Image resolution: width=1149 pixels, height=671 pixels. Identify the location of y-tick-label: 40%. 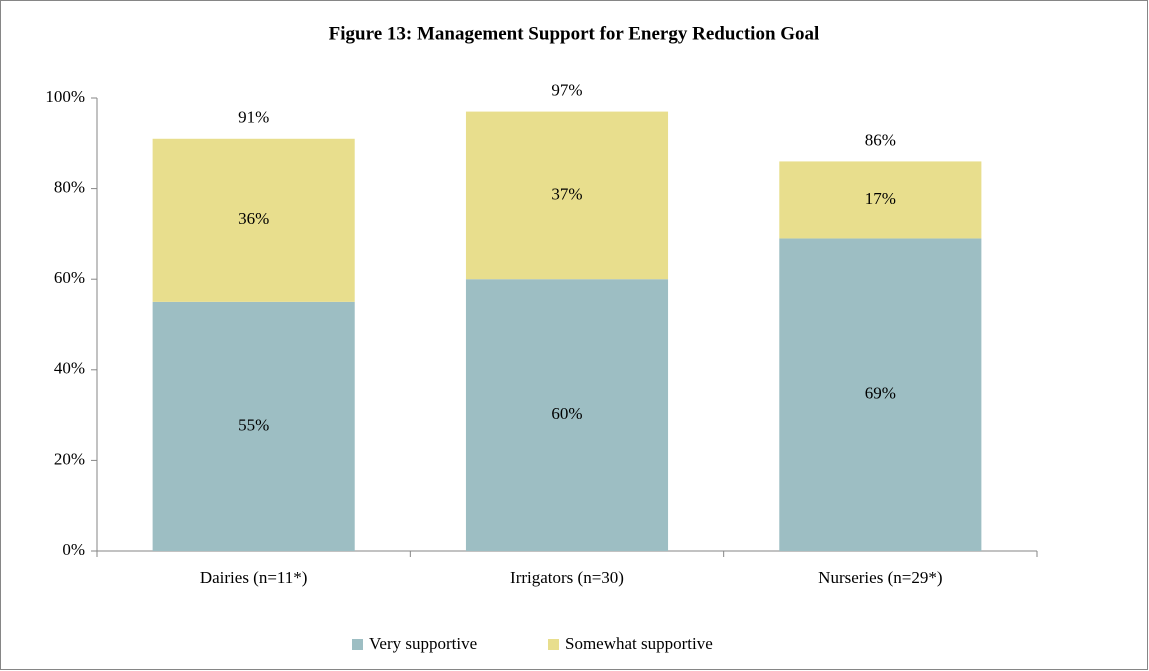
(69, 368).